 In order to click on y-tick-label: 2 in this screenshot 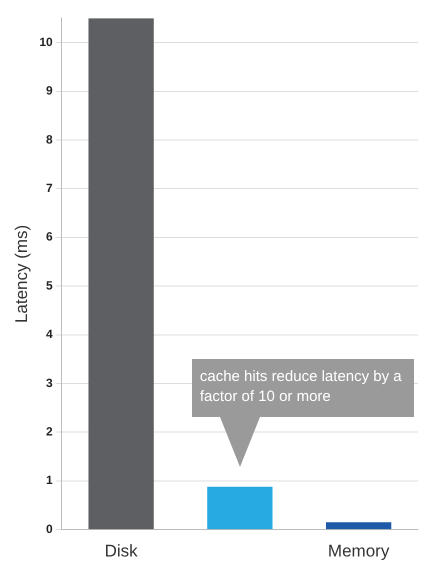, I will do `click(50, 431)`.